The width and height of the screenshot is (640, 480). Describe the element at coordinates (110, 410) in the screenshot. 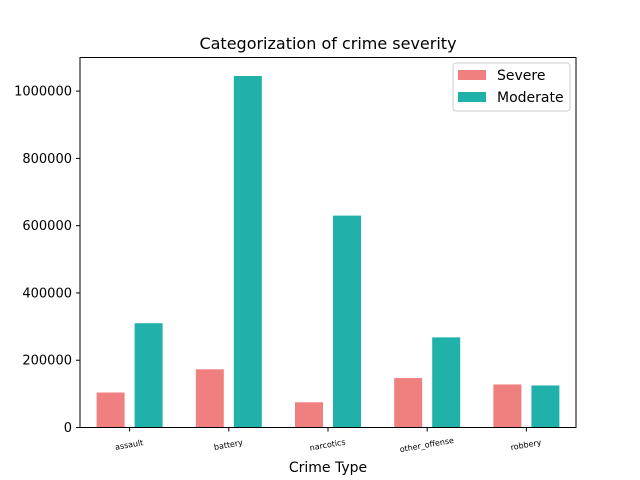

I see `bar-severe-assault` at that location.